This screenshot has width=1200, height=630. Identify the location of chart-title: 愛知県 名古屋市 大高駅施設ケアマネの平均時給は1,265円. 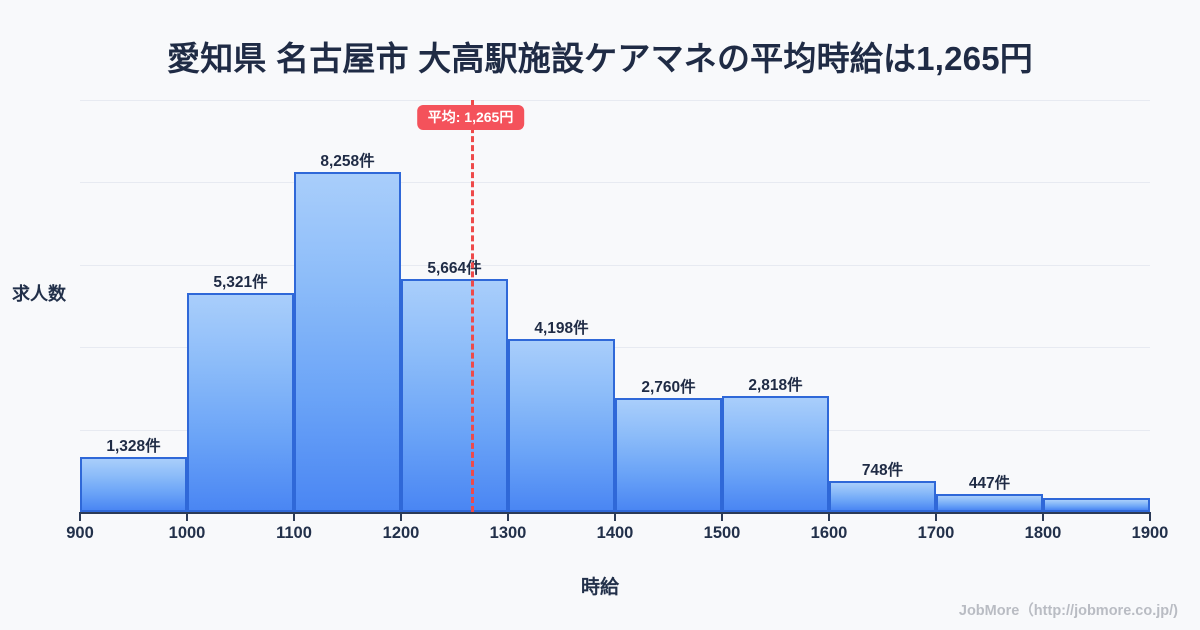
(600, 58).